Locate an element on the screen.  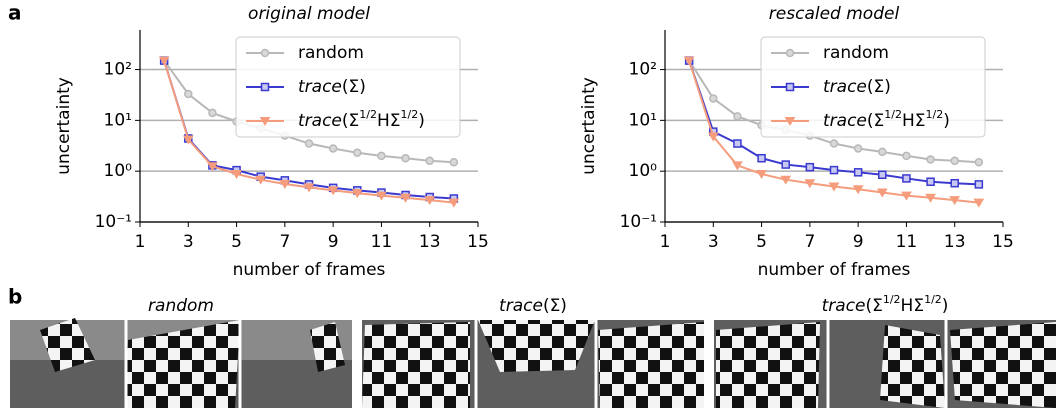
y-tick-label: 10¹ is located at coordinates (643, 120).